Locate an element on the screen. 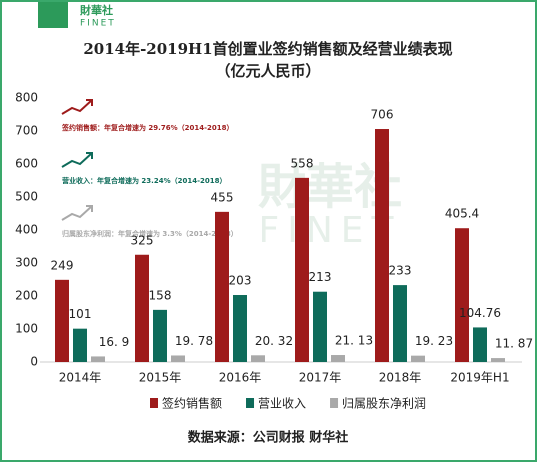 The image size is (537, 462). value-label: 203 is located at coordinates (240, 281).